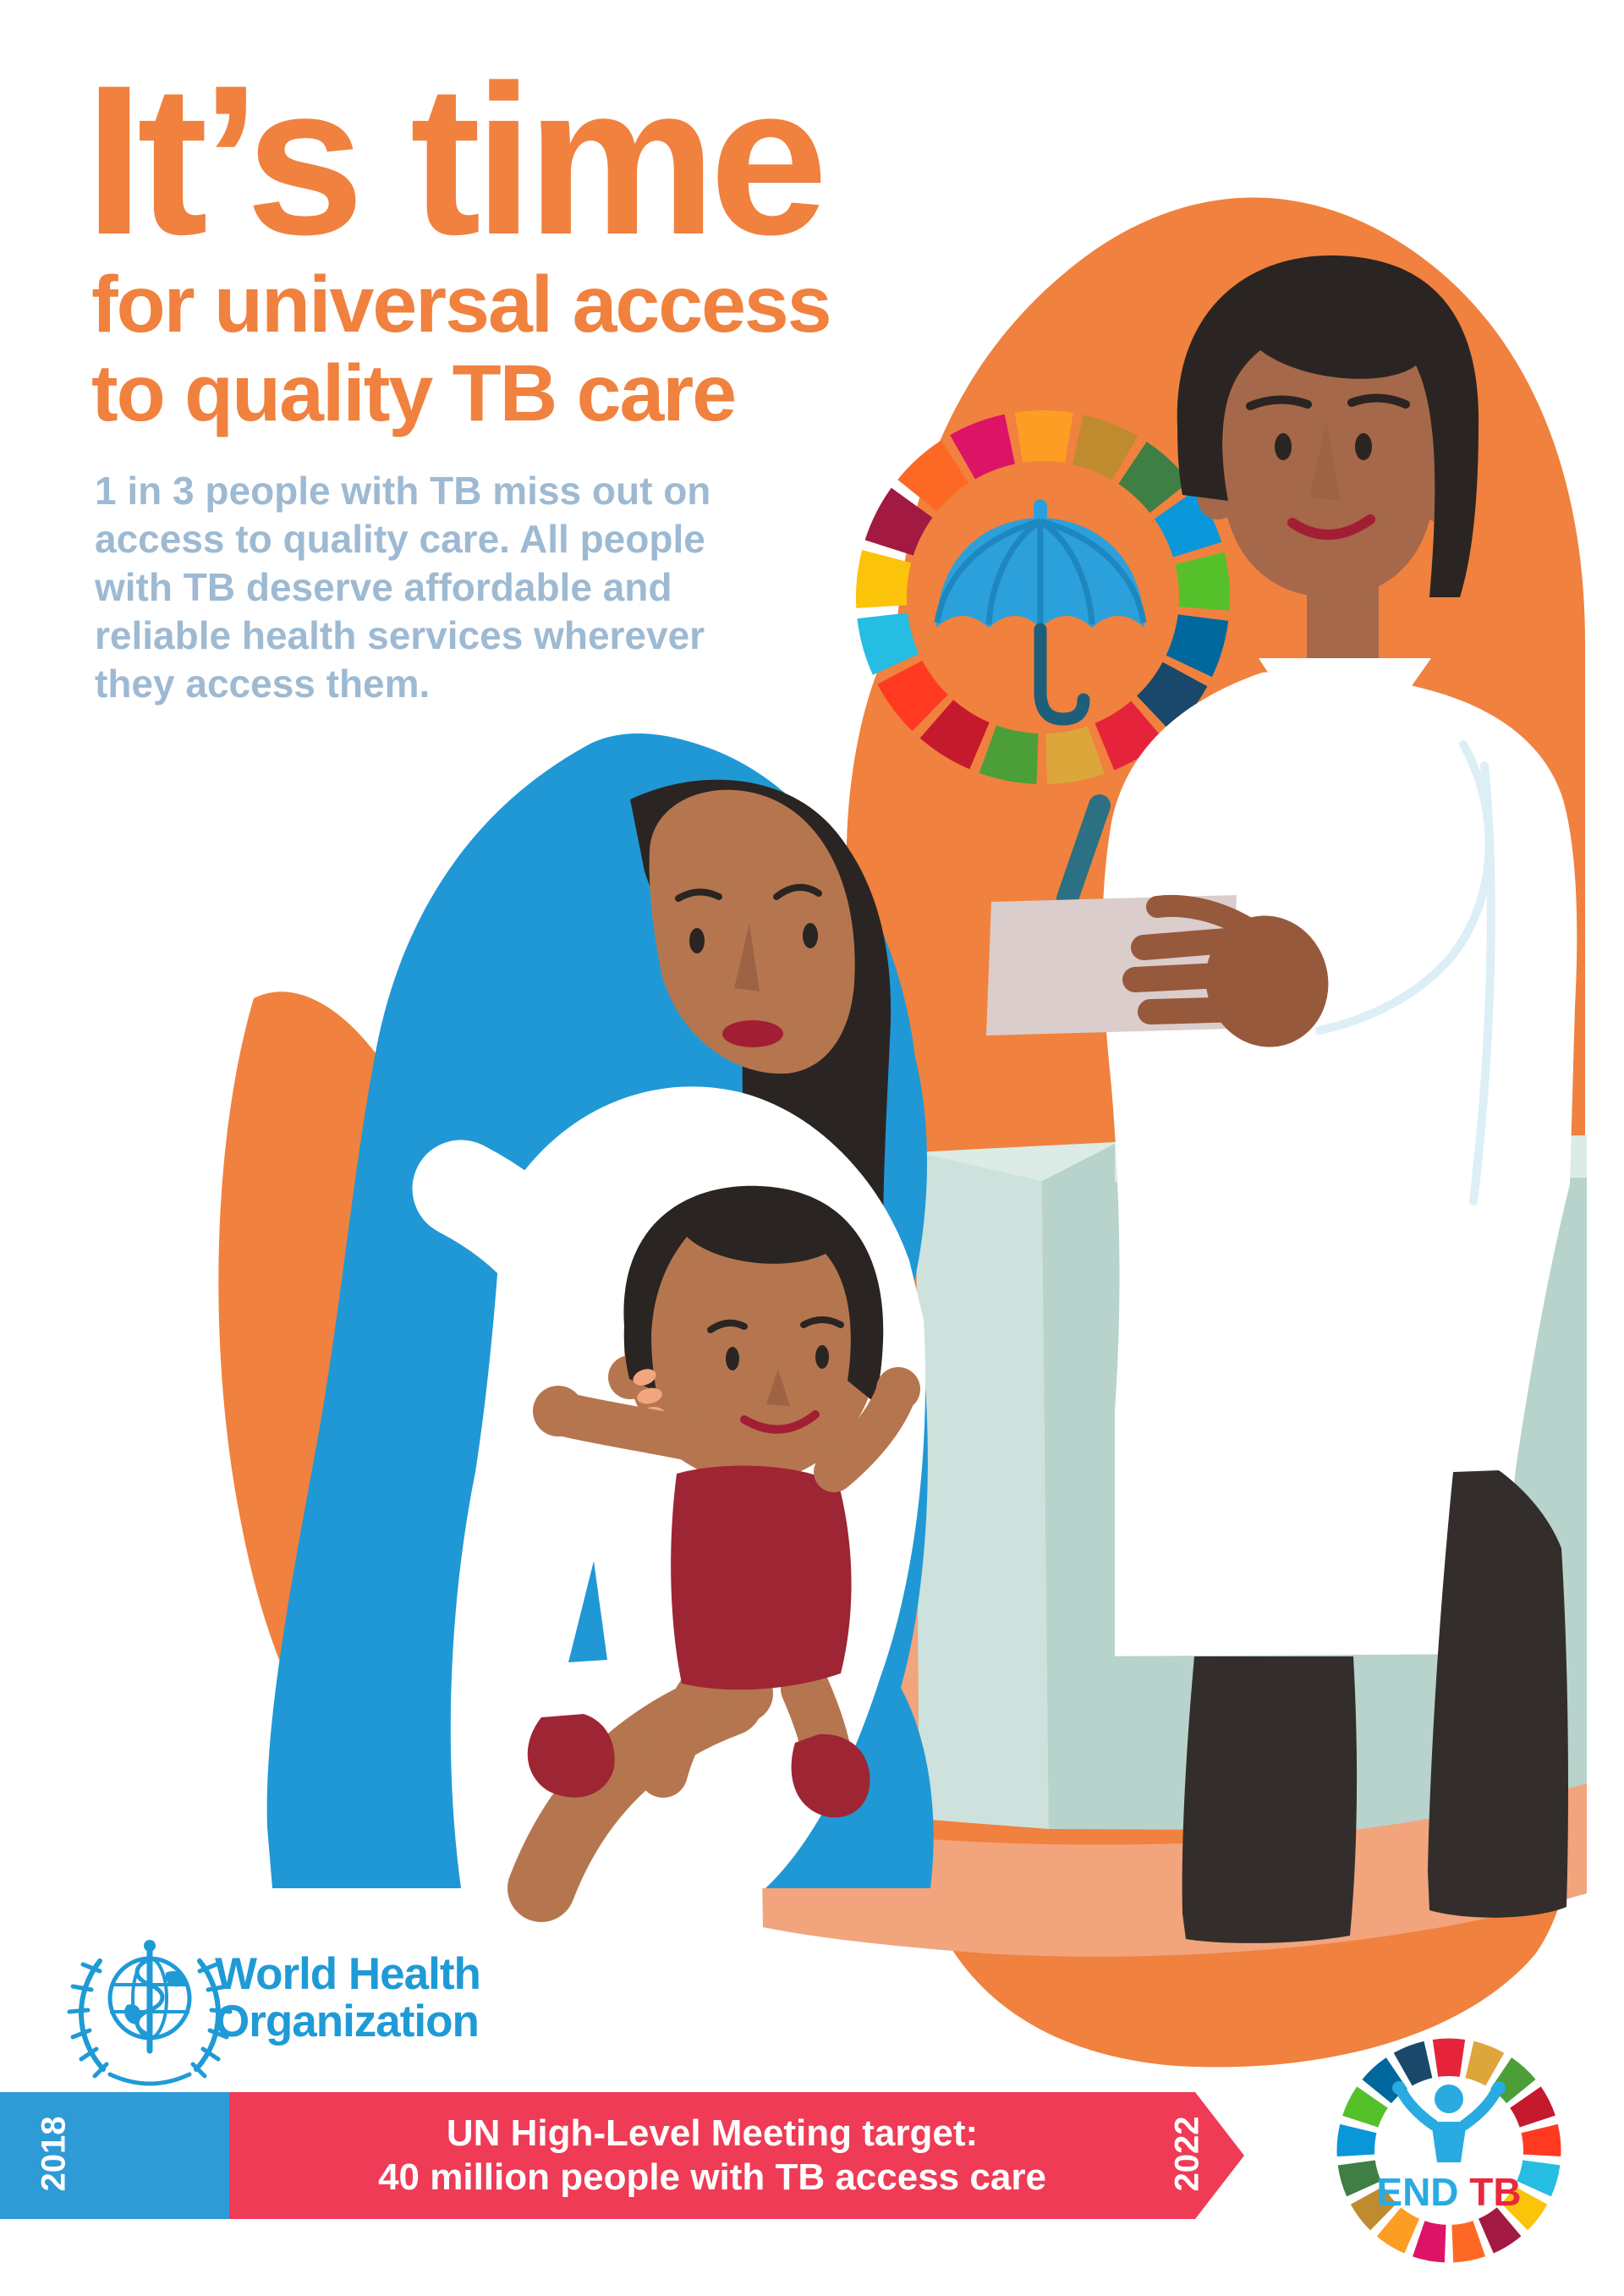  I want to click on doctor-eye-left, so click(1284, 446).